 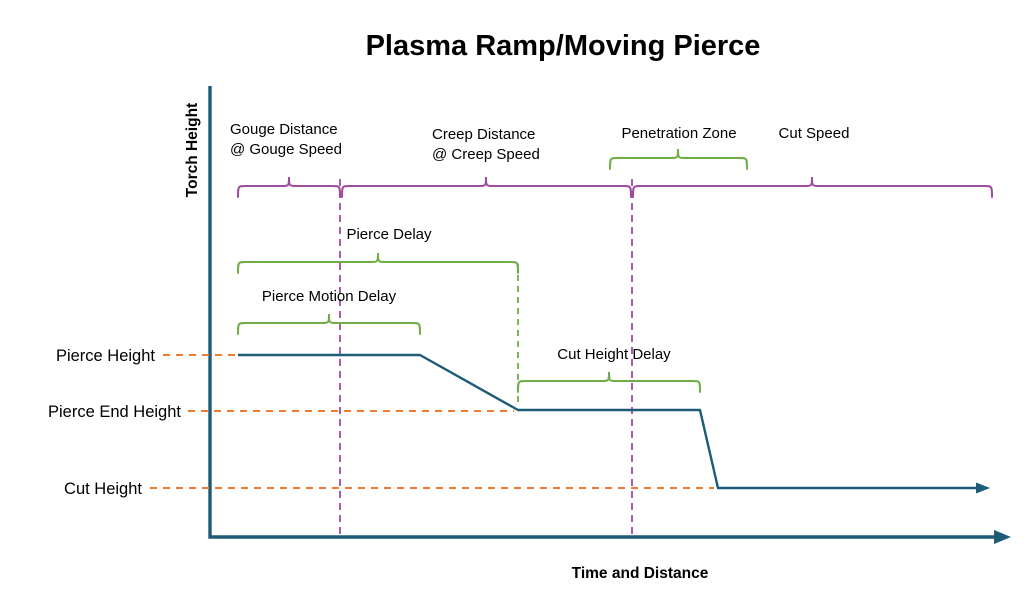 I want to click on pierce-motion-delay-brace, so click(x=329, y=324).